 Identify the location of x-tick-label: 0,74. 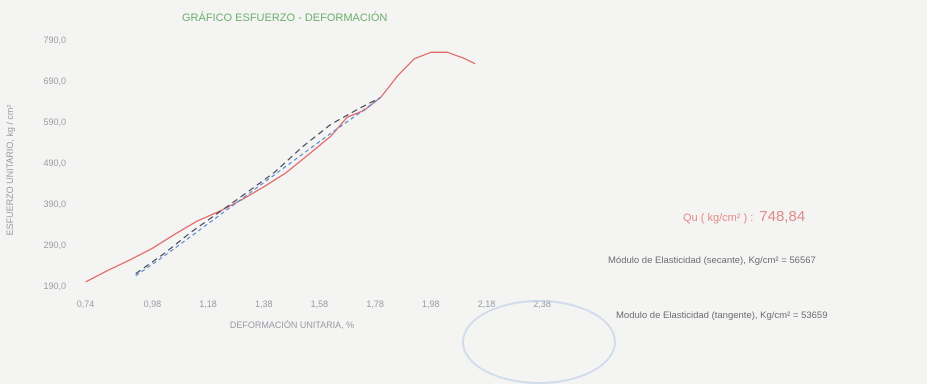
(86, 304).